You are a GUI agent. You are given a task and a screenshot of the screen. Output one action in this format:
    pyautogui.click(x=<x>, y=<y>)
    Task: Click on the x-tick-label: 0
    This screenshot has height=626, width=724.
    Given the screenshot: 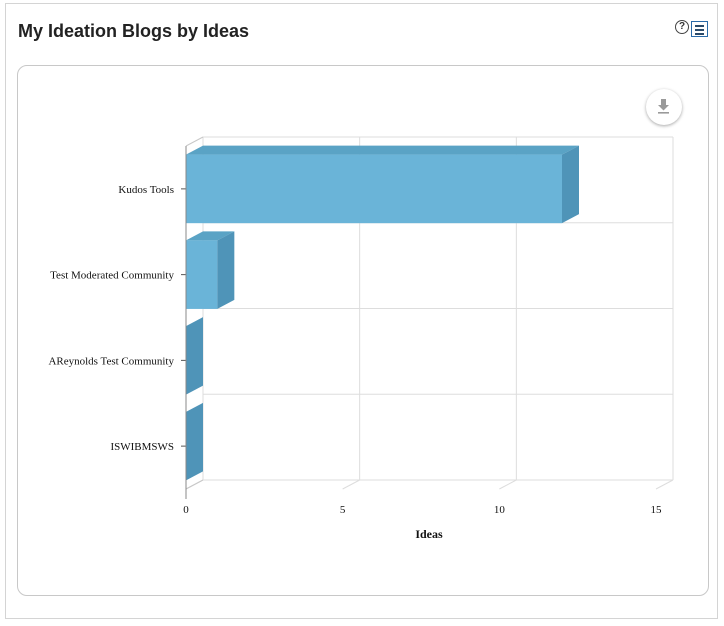 What is the action you would take?
    pyautogui.click(x=186, y=510)
    